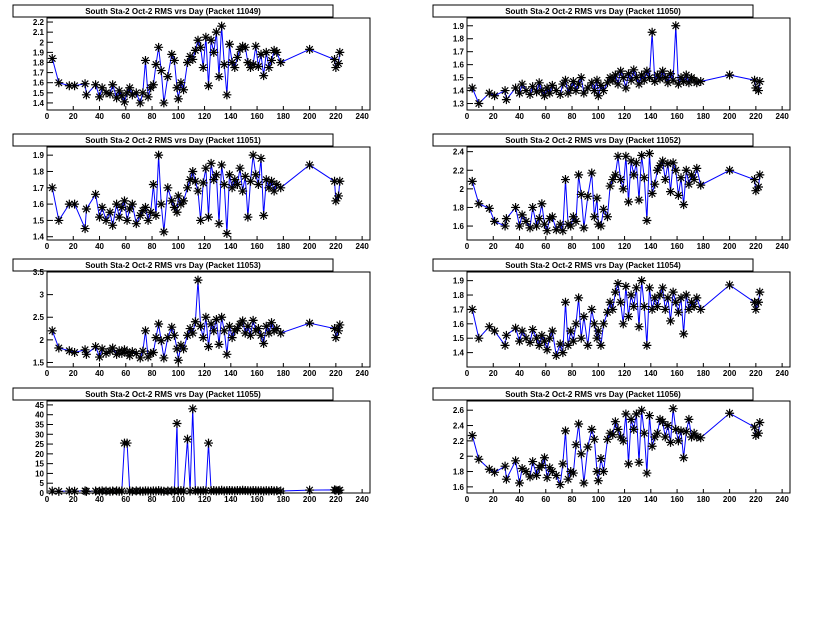 The width and height of the screenshot is (840, 638). I want to click on y-tick-label: 1.3, so click(459, 104).